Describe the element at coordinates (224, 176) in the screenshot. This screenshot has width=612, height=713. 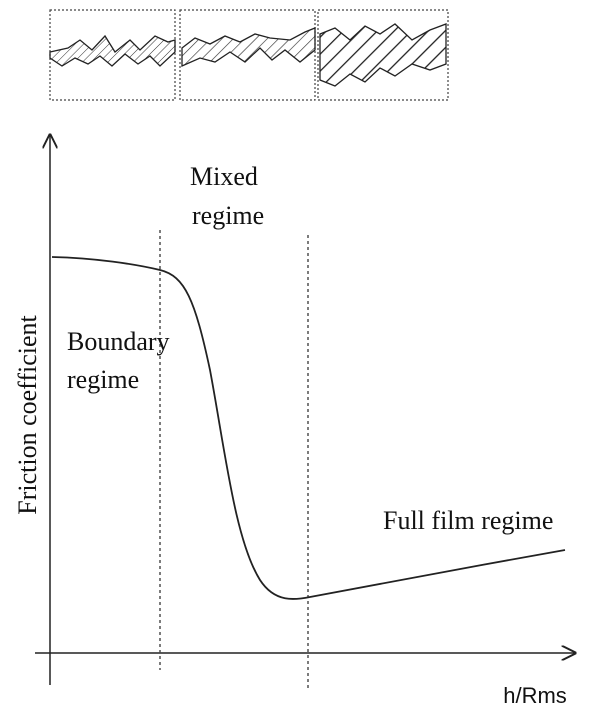
I see `region-label: Mixed` at that location.